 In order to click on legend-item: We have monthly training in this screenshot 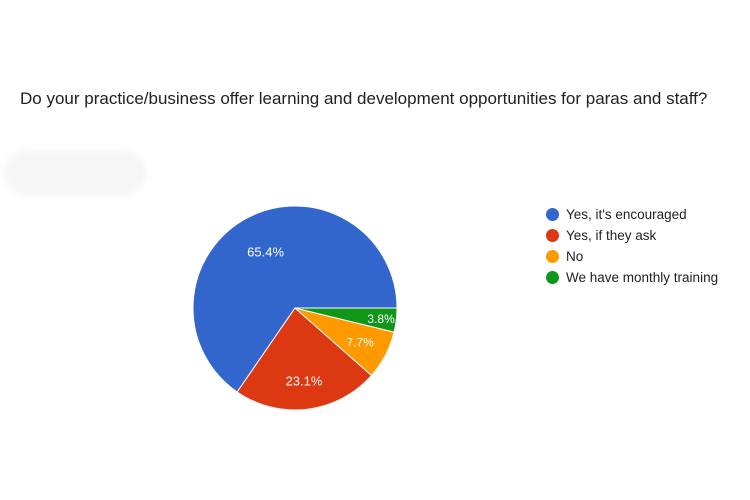, I will do `click(632, 277)`.